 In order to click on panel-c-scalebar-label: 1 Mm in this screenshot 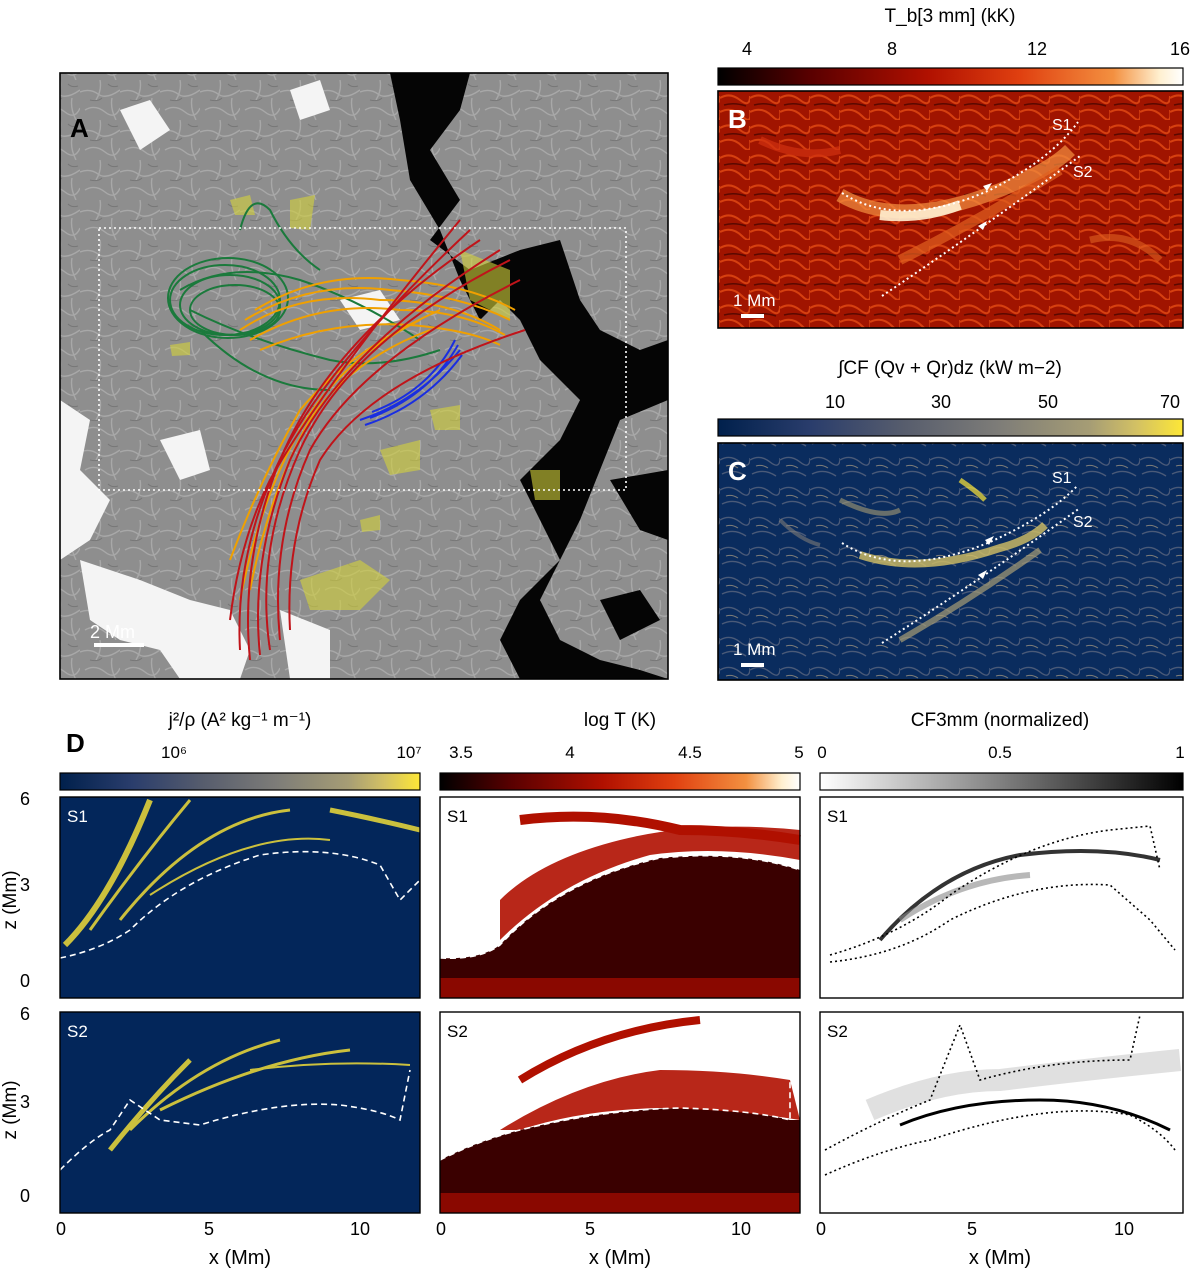, I will do `click(754, 649)`.